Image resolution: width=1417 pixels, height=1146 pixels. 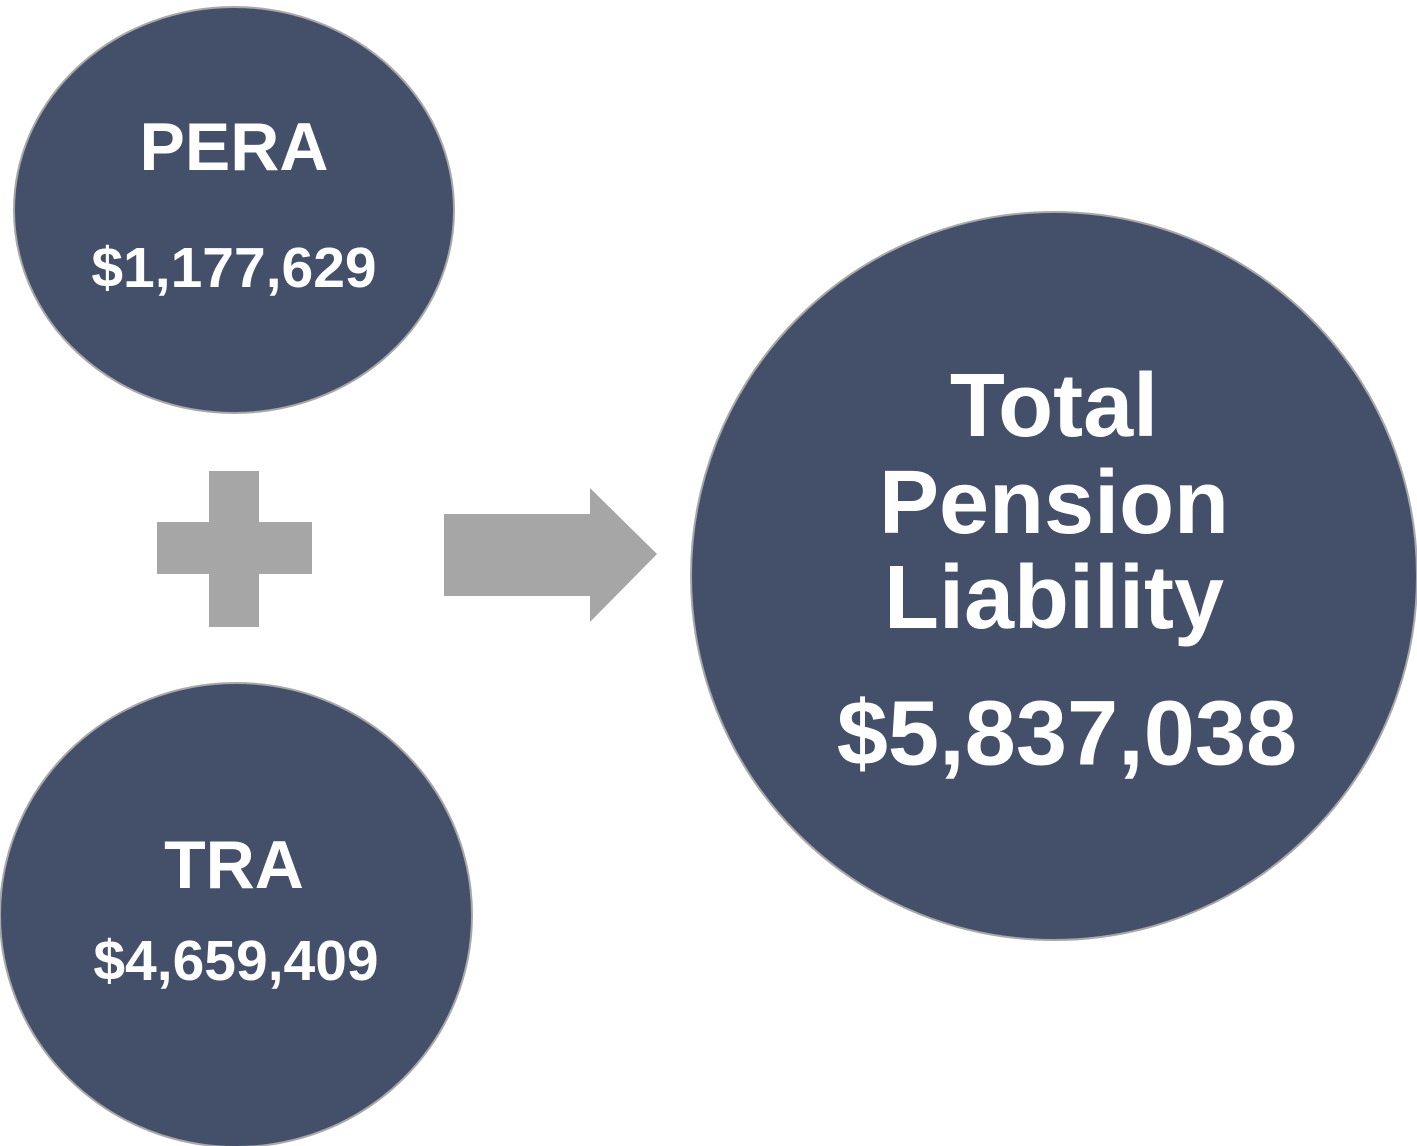 What do you see at coordinates (234, 147) in the screenshot?
I see `node-label: PERA` at bounding box center [234, 147].